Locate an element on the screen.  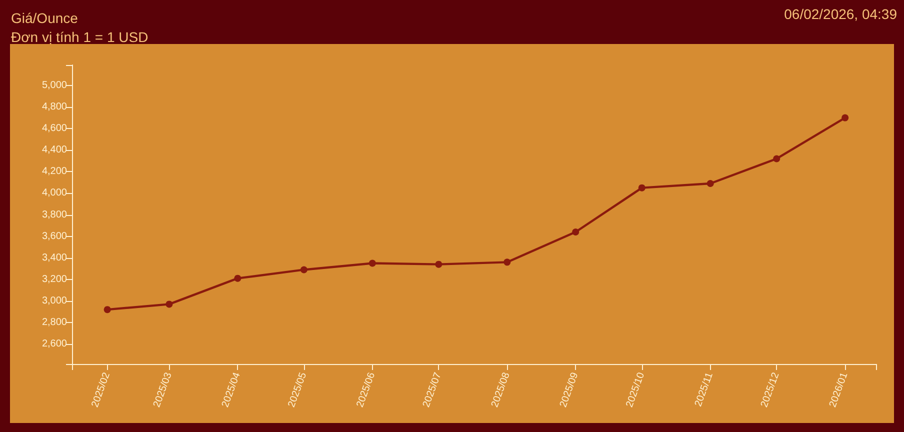
chart-subtitle: Đơn vị tính 1 = 1 USD is located at coordinates (79, 37).